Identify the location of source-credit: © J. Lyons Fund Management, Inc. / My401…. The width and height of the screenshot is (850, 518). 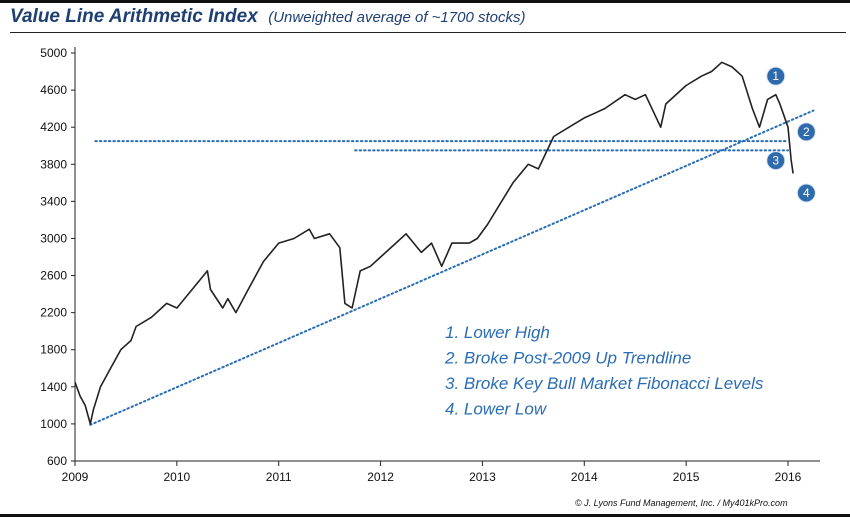
(681, 503).